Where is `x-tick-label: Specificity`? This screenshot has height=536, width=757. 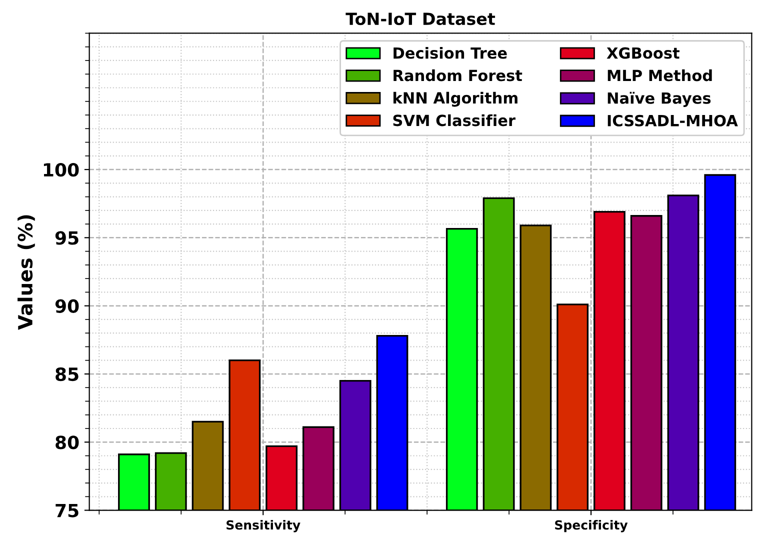 x-tick-label: Specificity is located at coordinates (591, 526).